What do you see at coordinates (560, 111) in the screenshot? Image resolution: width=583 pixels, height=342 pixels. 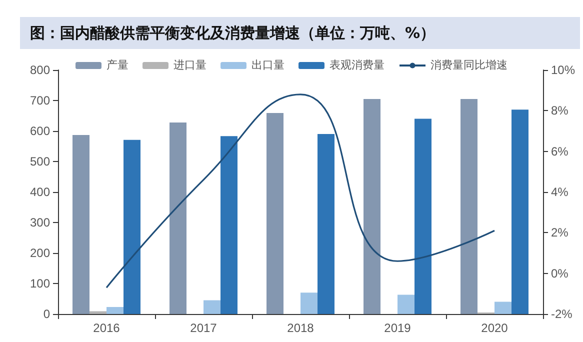 I see `y2-tick-label: 8%` at bounding box center [560, 111].